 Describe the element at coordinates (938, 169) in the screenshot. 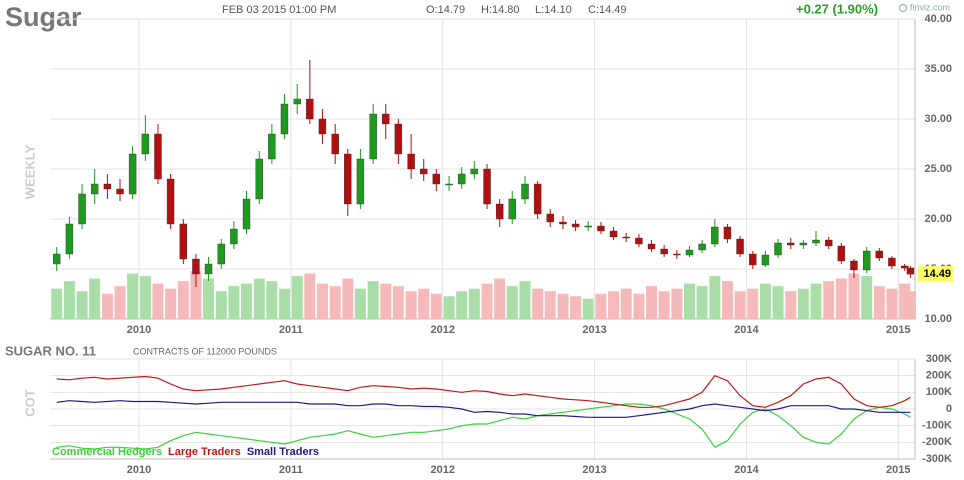

I see `y-tick-label: 25.00` at that location.